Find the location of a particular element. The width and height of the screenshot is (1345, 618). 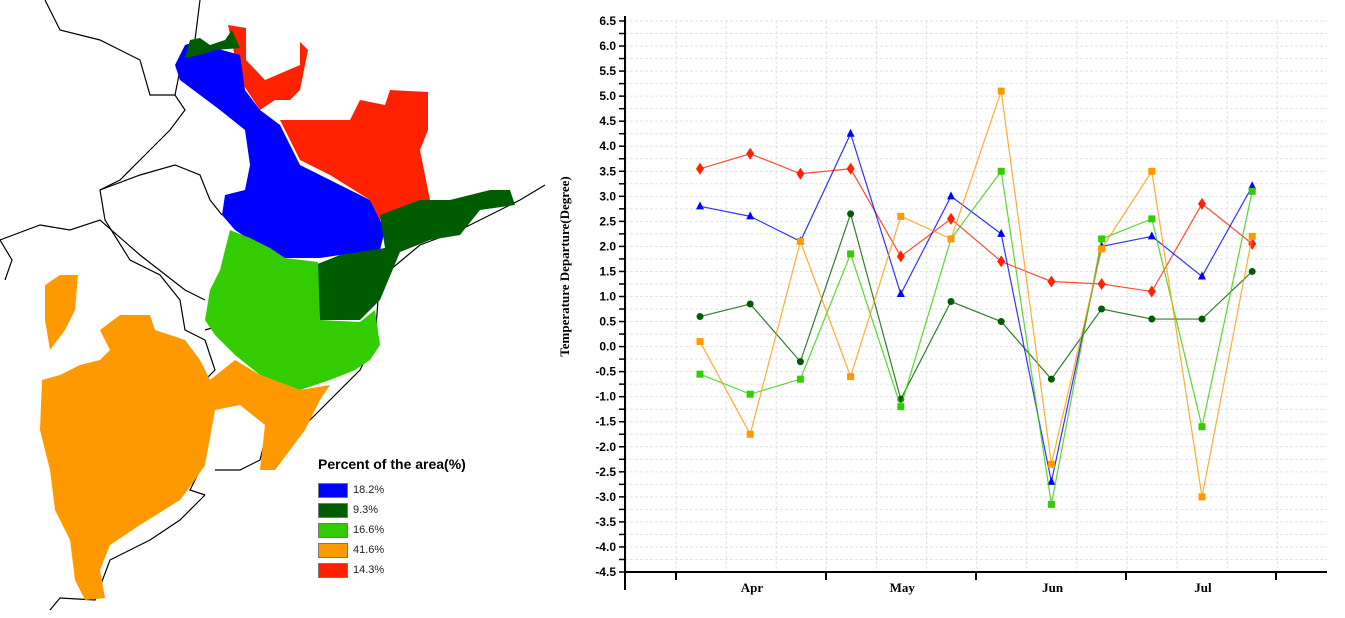

legend-item: 18.2% is located at coordinates (392, 490).